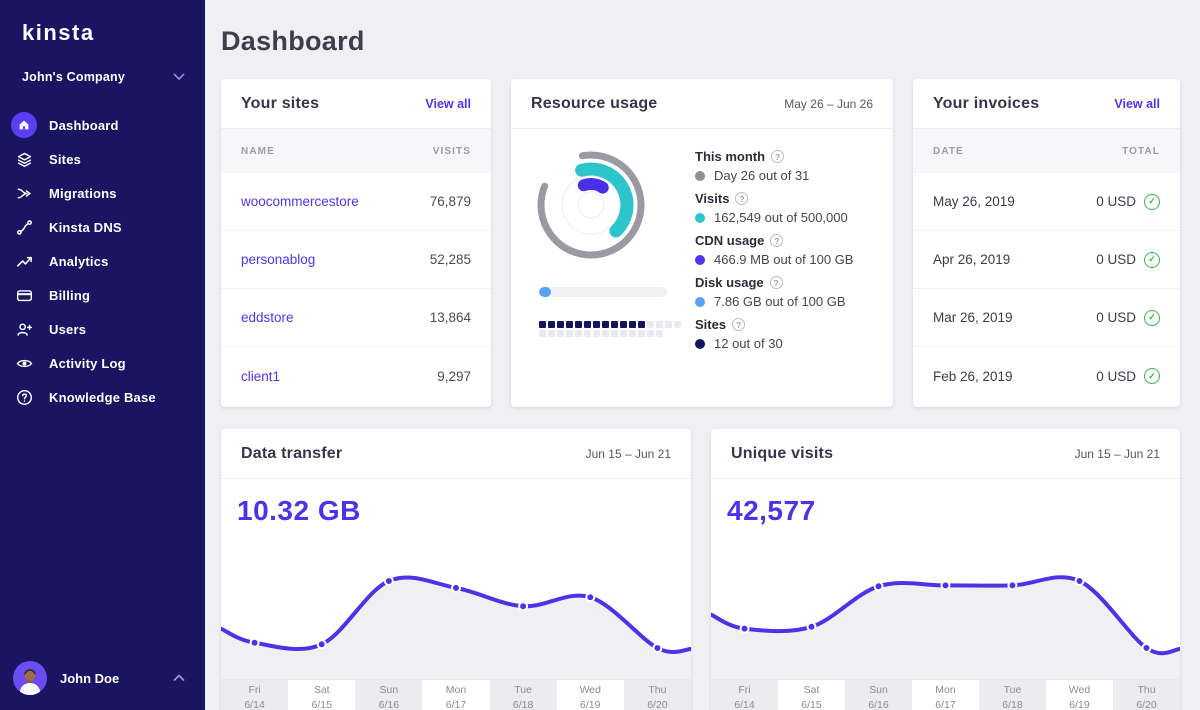  I want to click on site-name-link: eddstore, so click(267, 317).